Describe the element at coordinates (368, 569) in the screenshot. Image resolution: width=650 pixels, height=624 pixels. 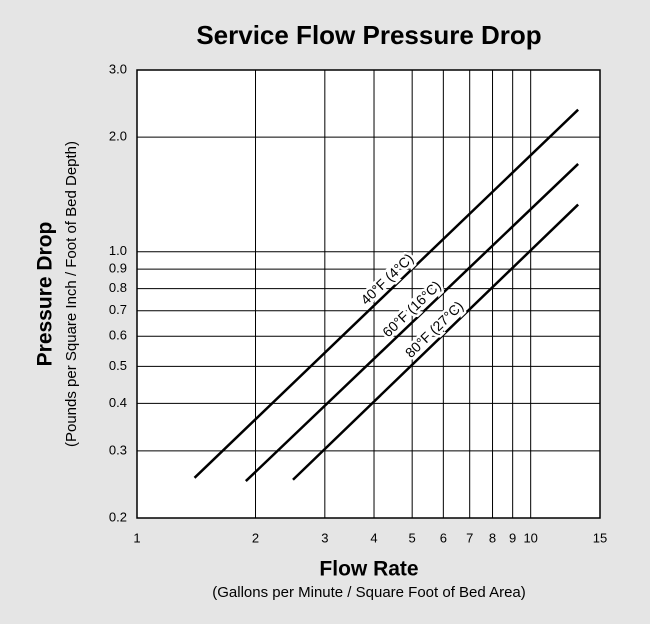
I see `x-axis-label: Flow Rate` at that location.